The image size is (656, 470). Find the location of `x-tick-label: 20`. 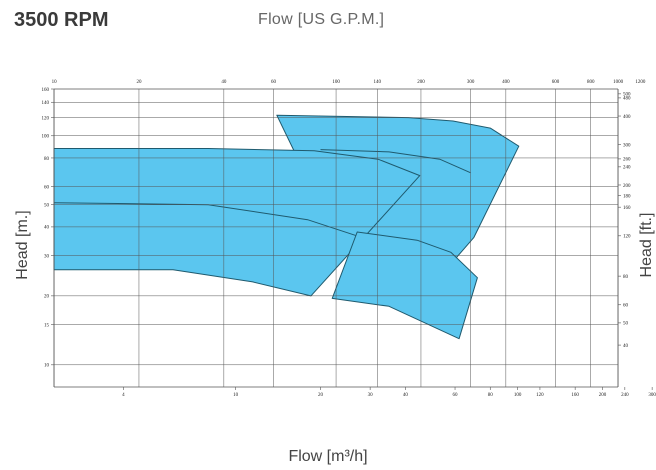

x-tick-label: 20 is located at coordinates (321, 395).